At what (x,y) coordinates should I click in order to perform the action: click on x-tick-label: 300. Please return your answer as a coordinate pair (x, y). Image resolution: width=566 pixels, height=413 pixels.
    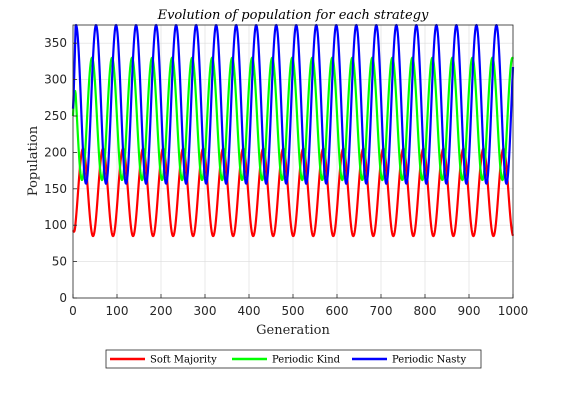
    Looking at the image, I should click on (205, 311).